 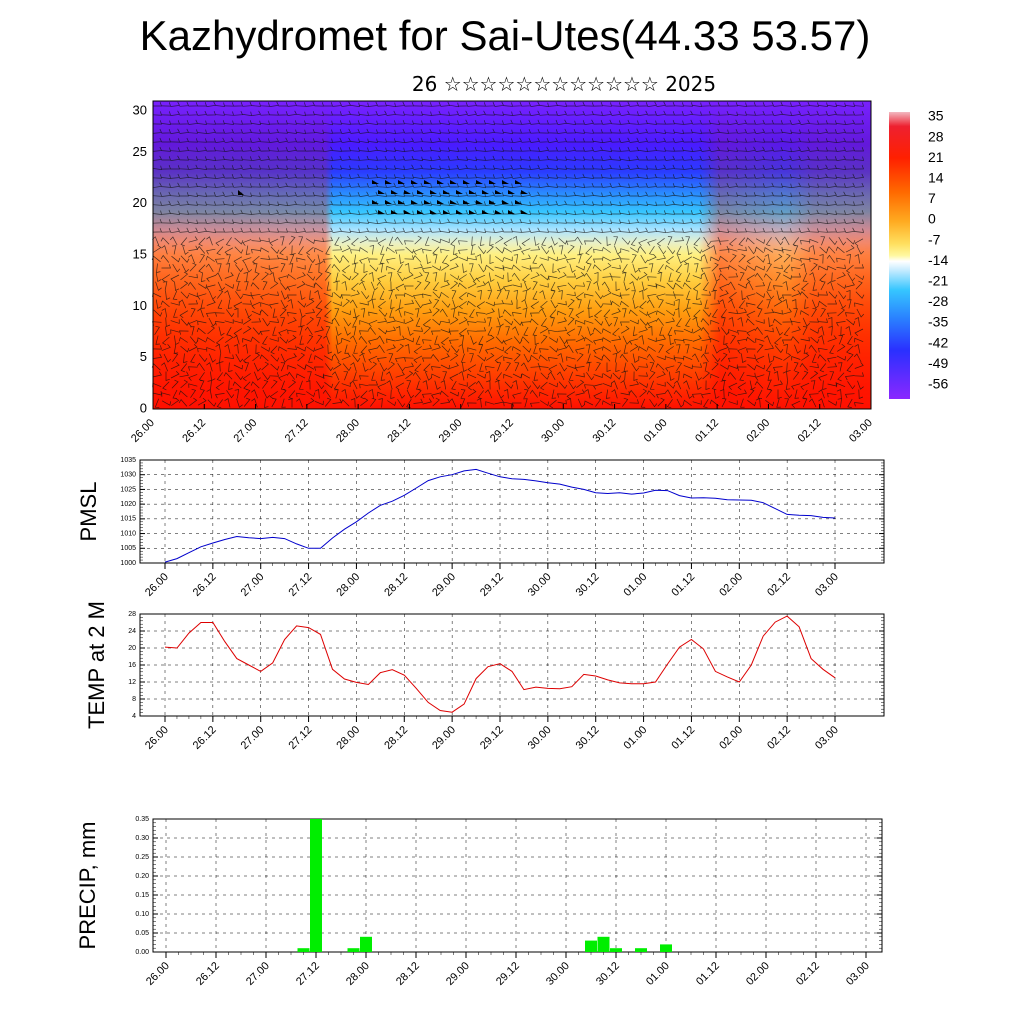 I want to click on temp-line, so click(x=500, y=664).